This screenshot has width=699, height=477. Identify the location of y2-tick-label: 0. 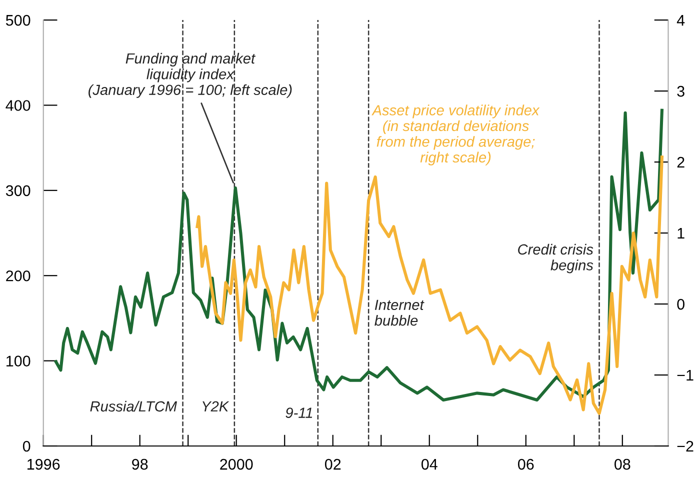
(680, 304).